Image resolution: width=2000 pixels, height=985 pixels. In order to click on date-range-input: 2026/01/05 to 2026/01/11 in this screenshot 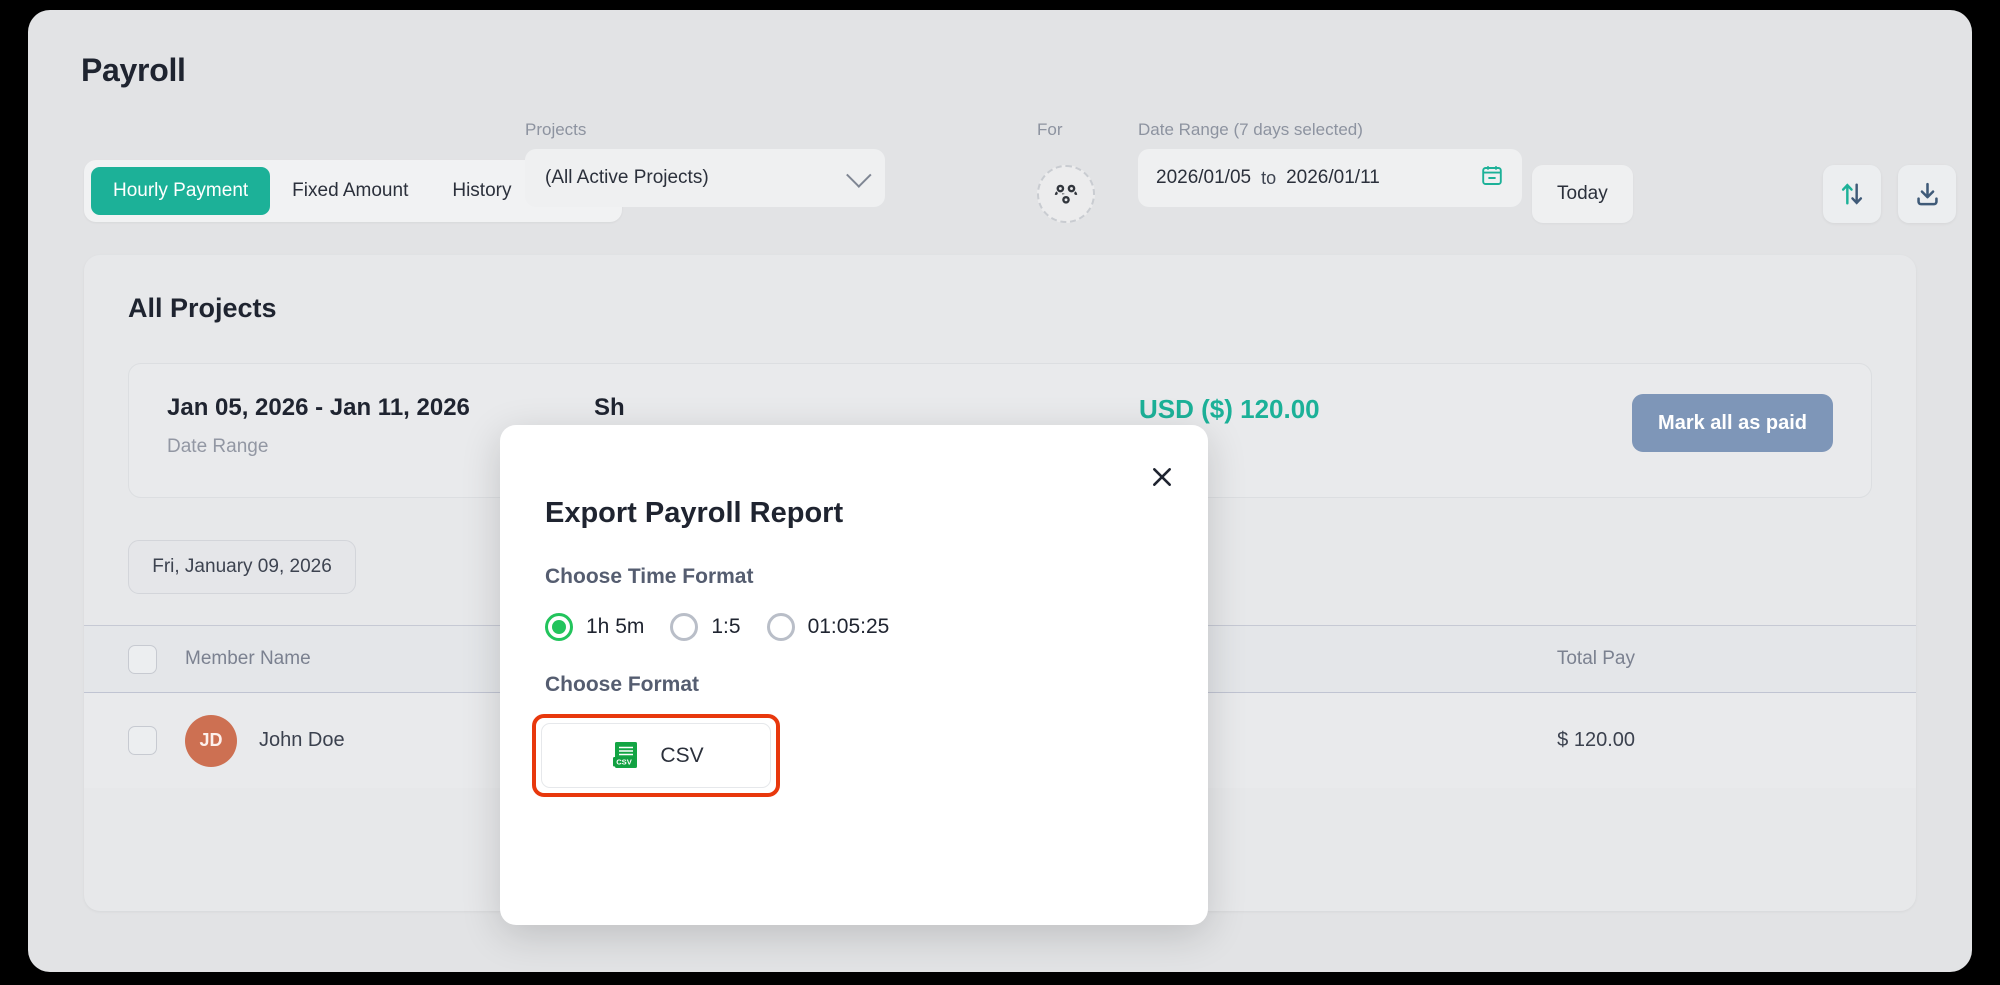, I will do `click(1330, 178)`.